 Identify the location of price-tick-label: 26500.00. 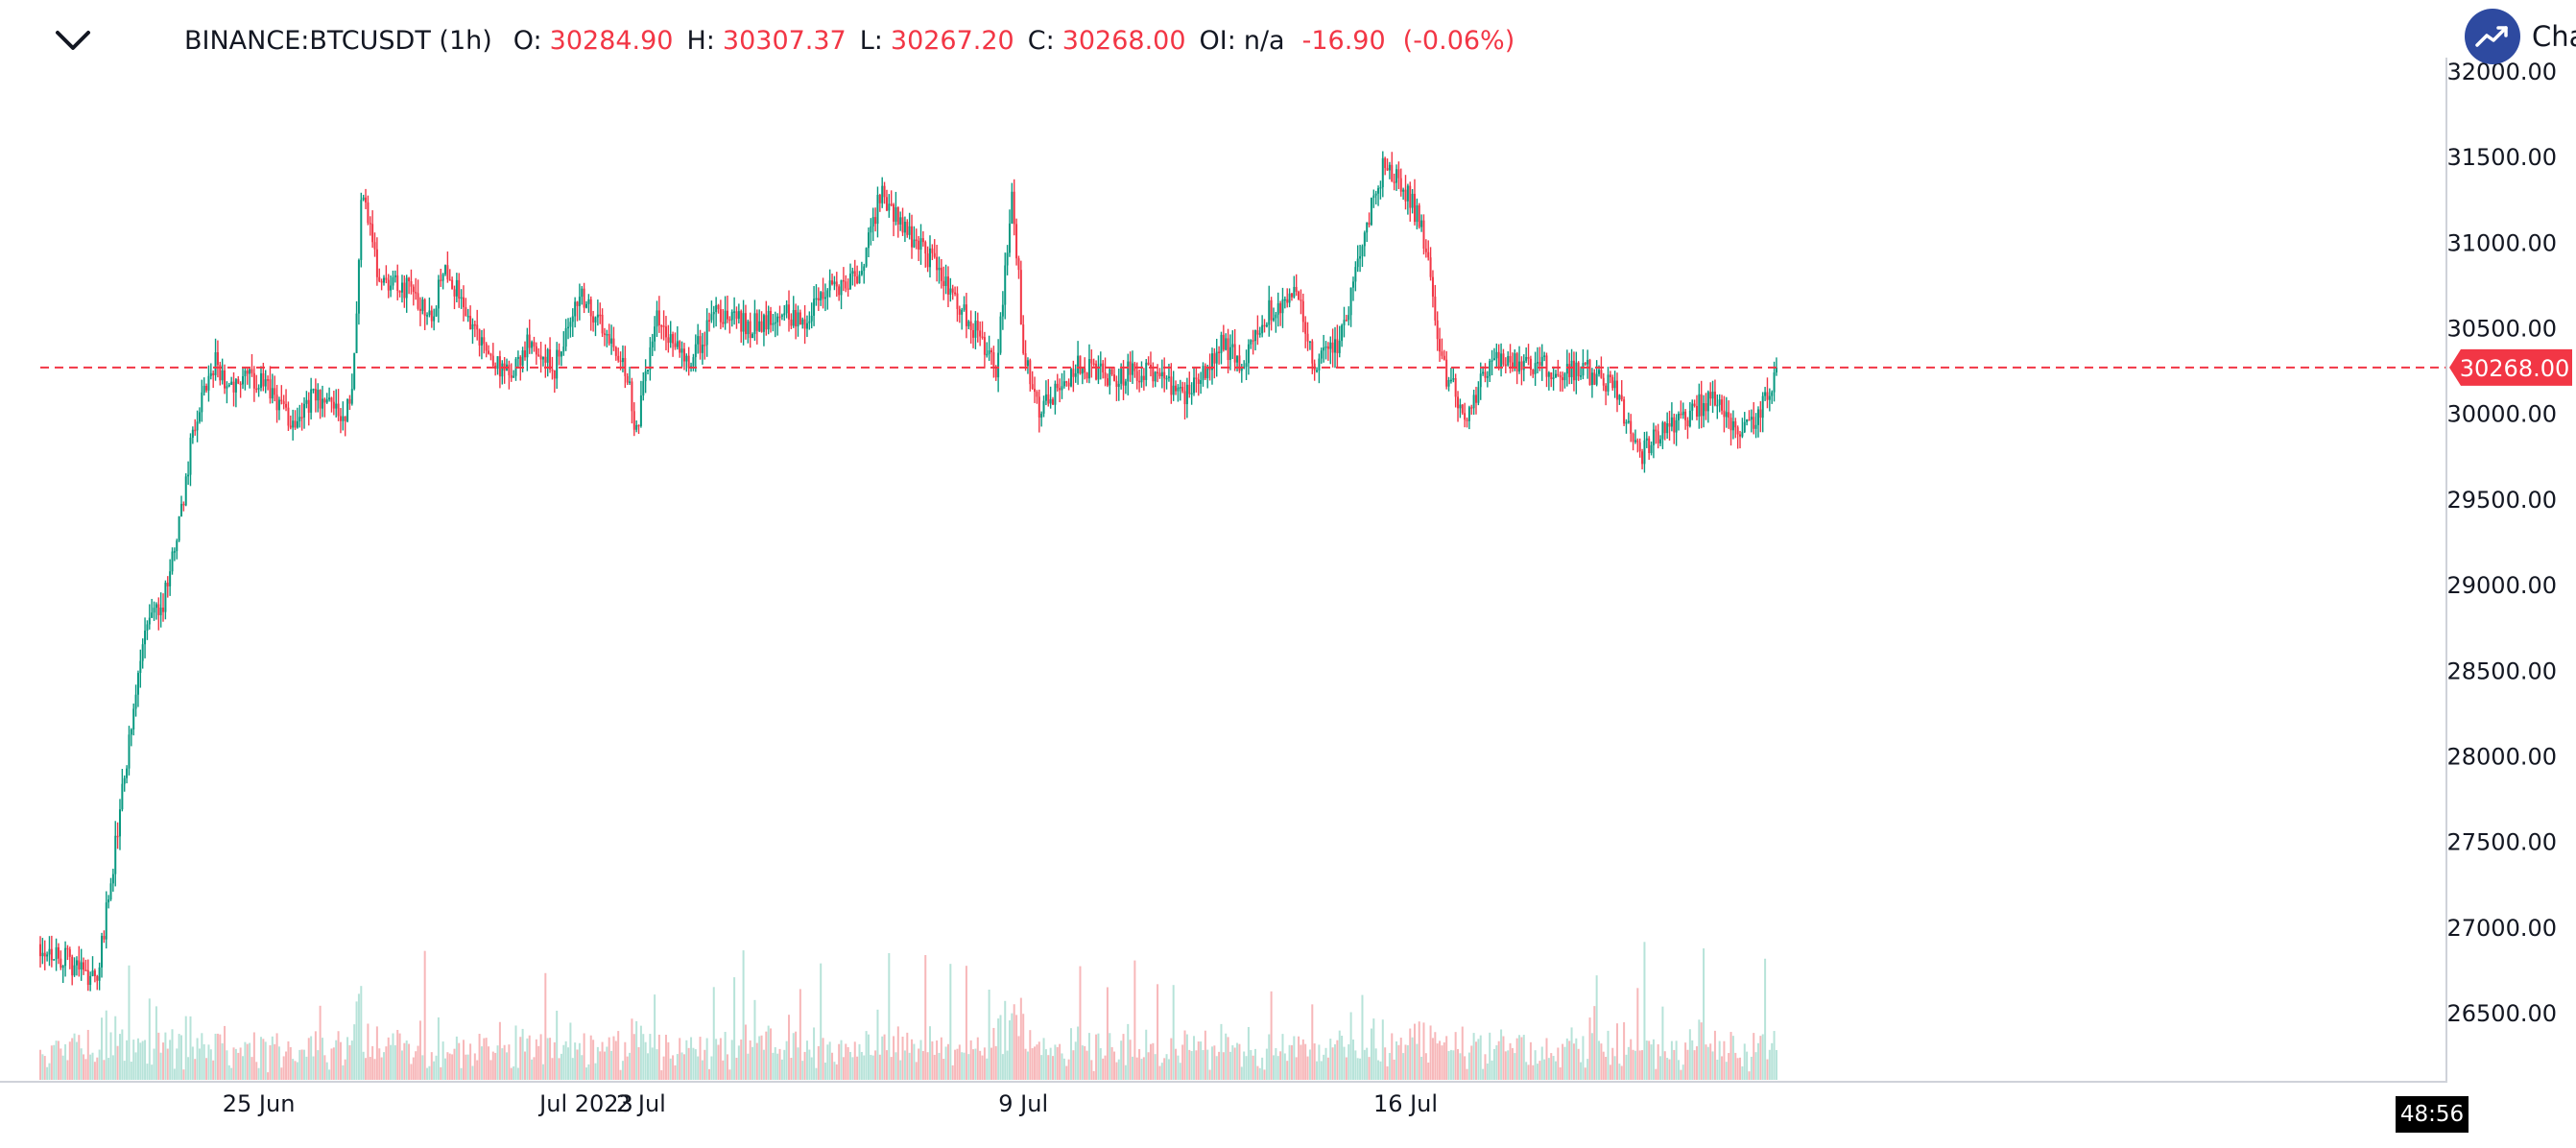
(2501, 1014).